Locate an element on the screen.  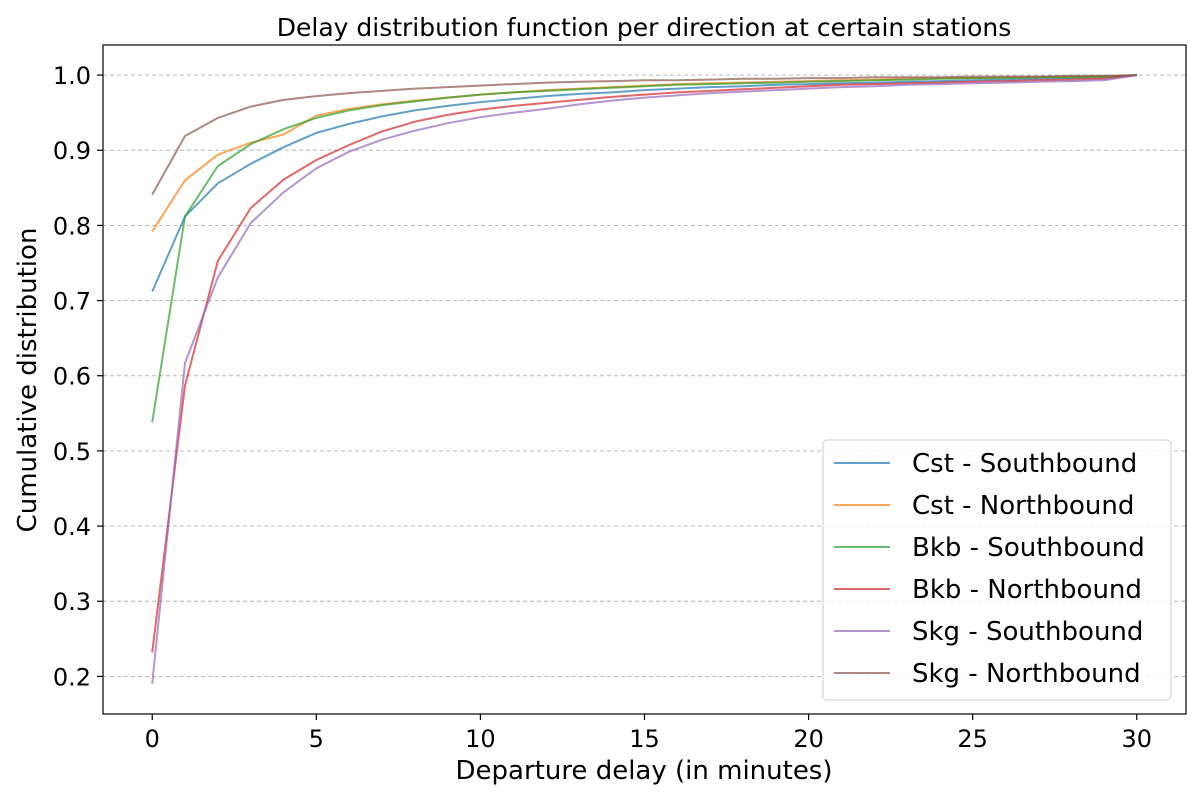
x-tick-label: 10 is located at coordinates (480, 739).